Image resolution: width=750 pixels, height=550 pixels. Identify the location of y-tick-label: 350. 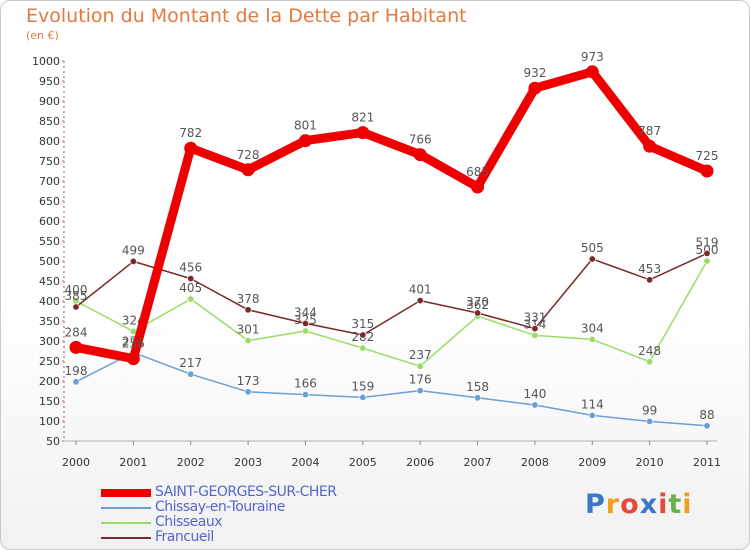
(49, 321).